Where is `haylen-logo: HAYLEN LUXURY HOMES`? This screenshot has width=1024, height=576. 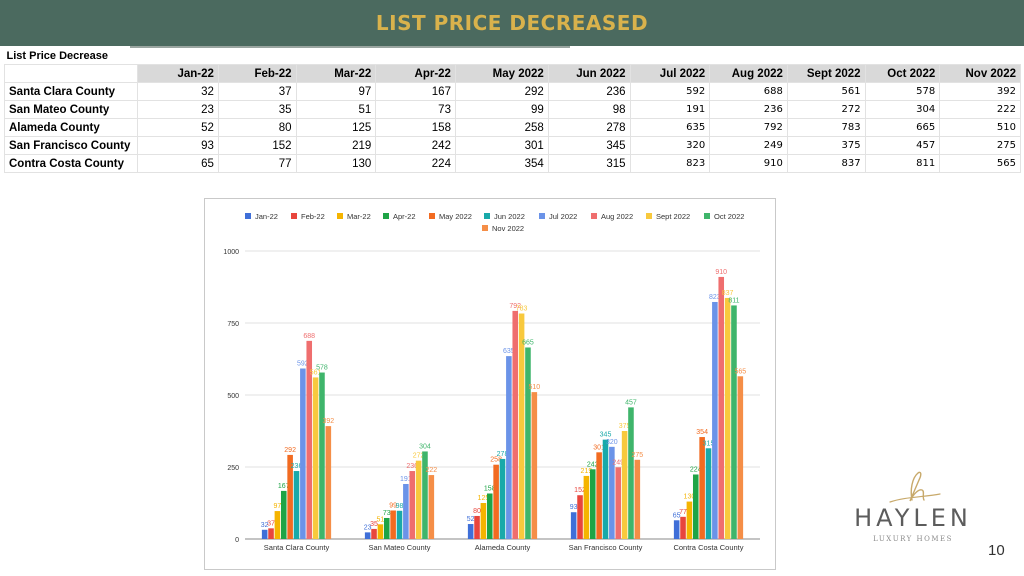
haylen-logo: HAYLEN LUXURY HOMES is located at coordinates (913, 510).